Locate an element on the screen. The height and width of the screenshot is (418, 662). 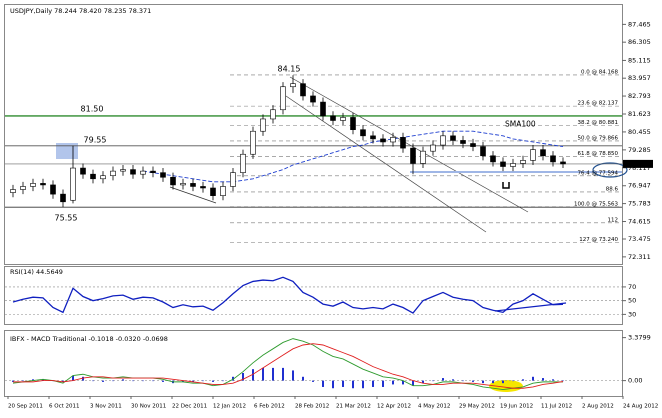
level-label: 75.55 is located at coordinates (66, 218).